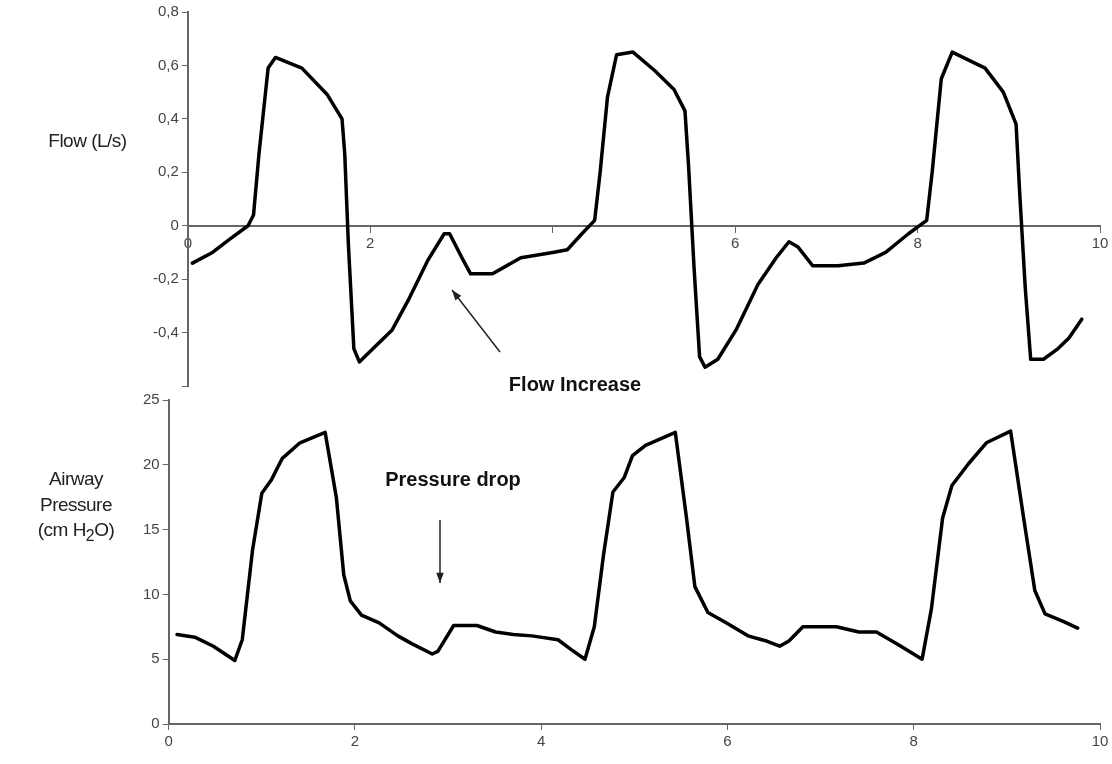 This screenshot has width=1112, height=764. Describe the element at coordinates (76, 507) in the screenshot. I see `y-axis-title: Airway Pressure (cm H$_{2}$O)` at that location.